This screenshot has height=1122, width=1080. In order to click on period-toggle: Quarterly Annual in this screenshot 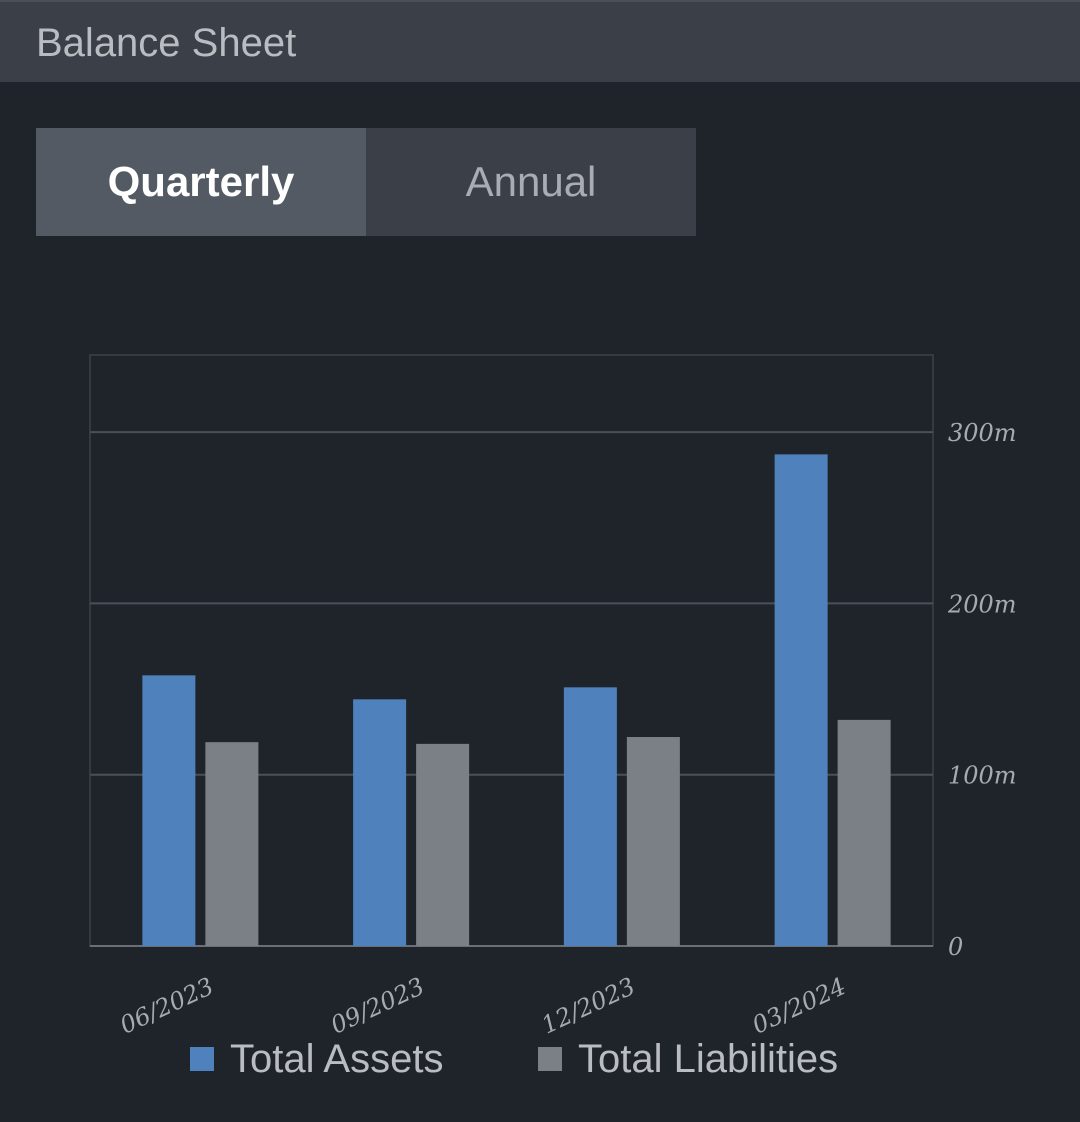, I will do `click(366, 182)`.